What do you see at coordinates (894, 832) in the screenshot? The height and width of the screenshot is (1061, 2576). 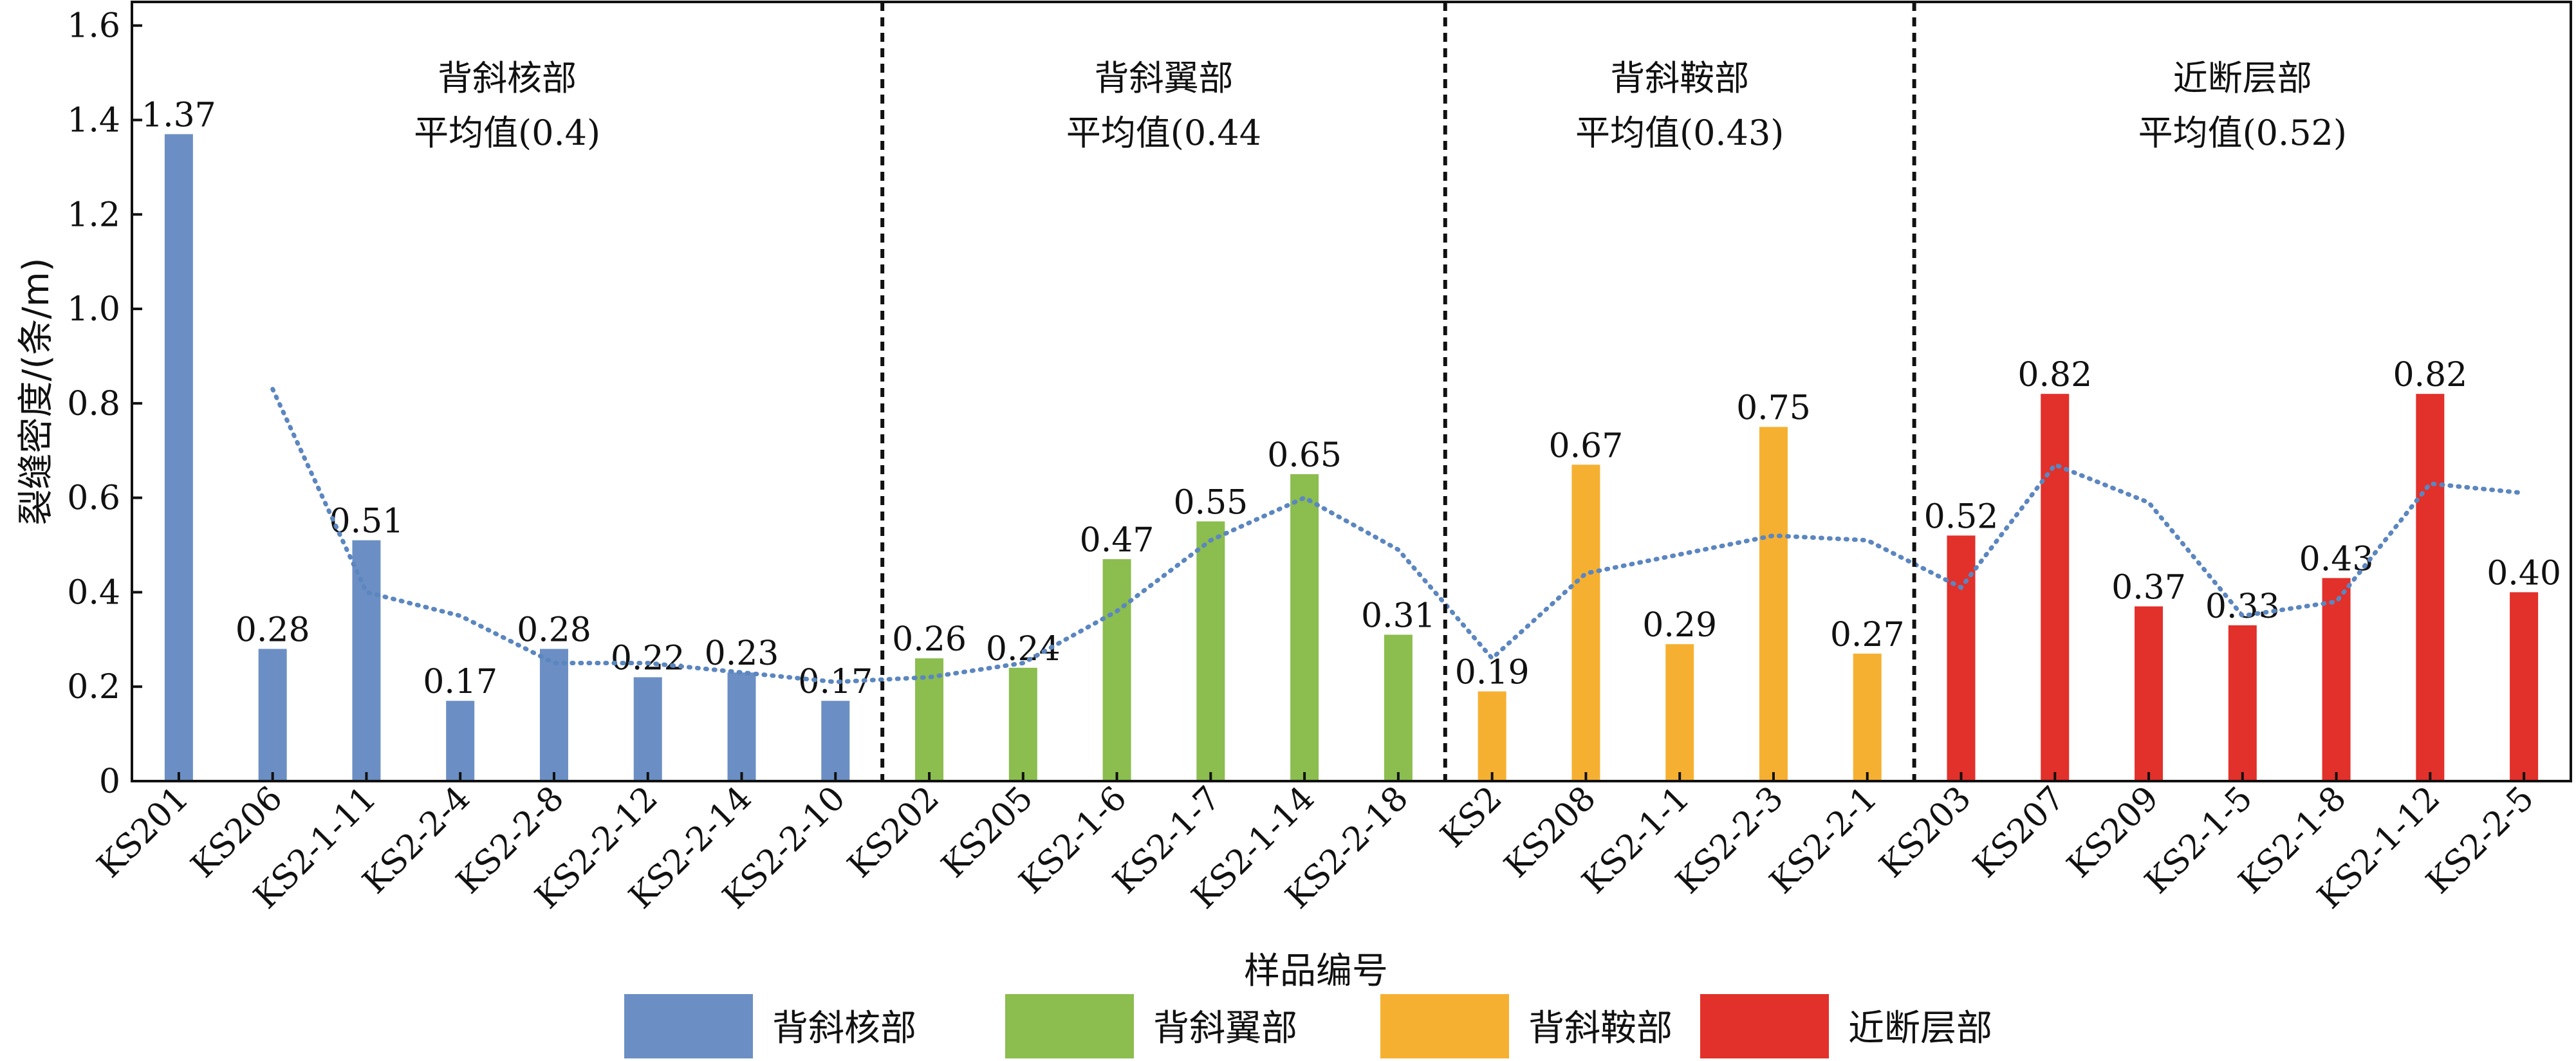 I see `x-tick-label: KS202` at bounding box center [894, 832].